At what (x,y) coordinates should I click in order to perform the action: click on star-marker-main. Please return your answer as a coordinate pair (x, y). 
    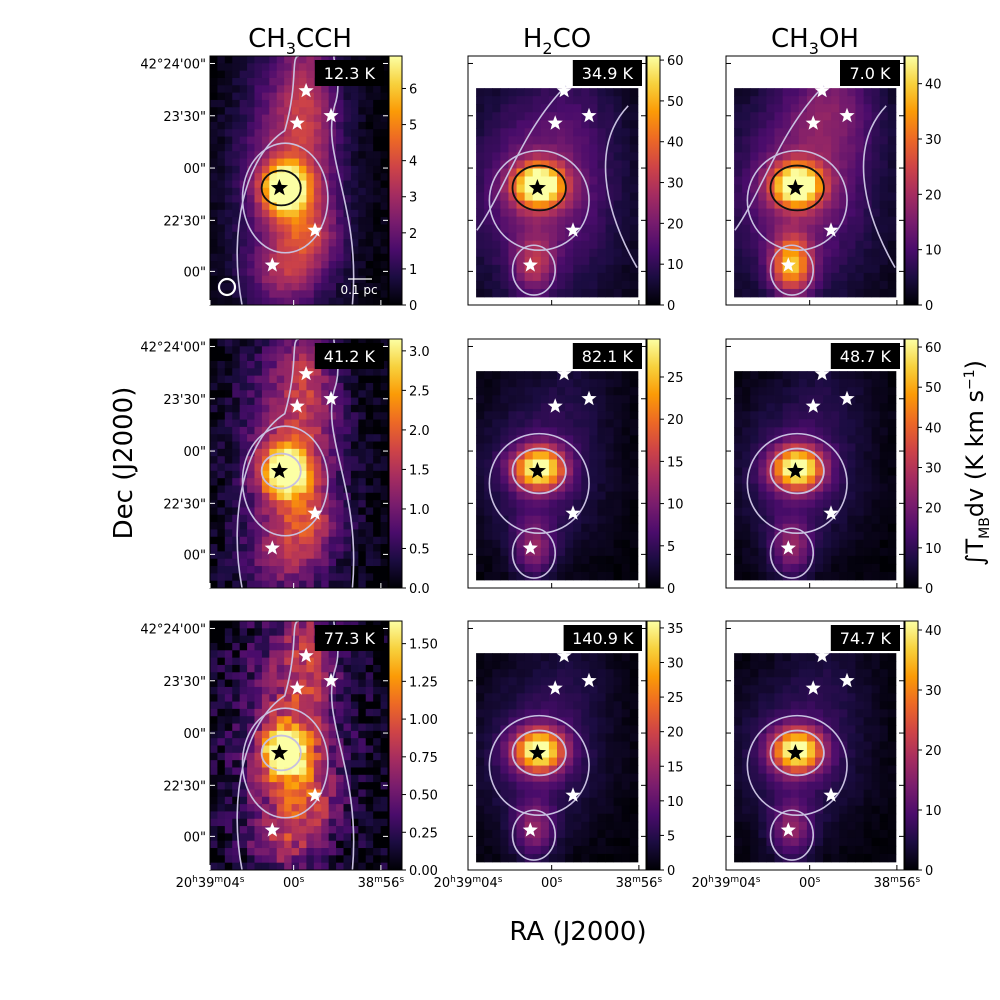
    Looking at the image, I should click on (537, 187).